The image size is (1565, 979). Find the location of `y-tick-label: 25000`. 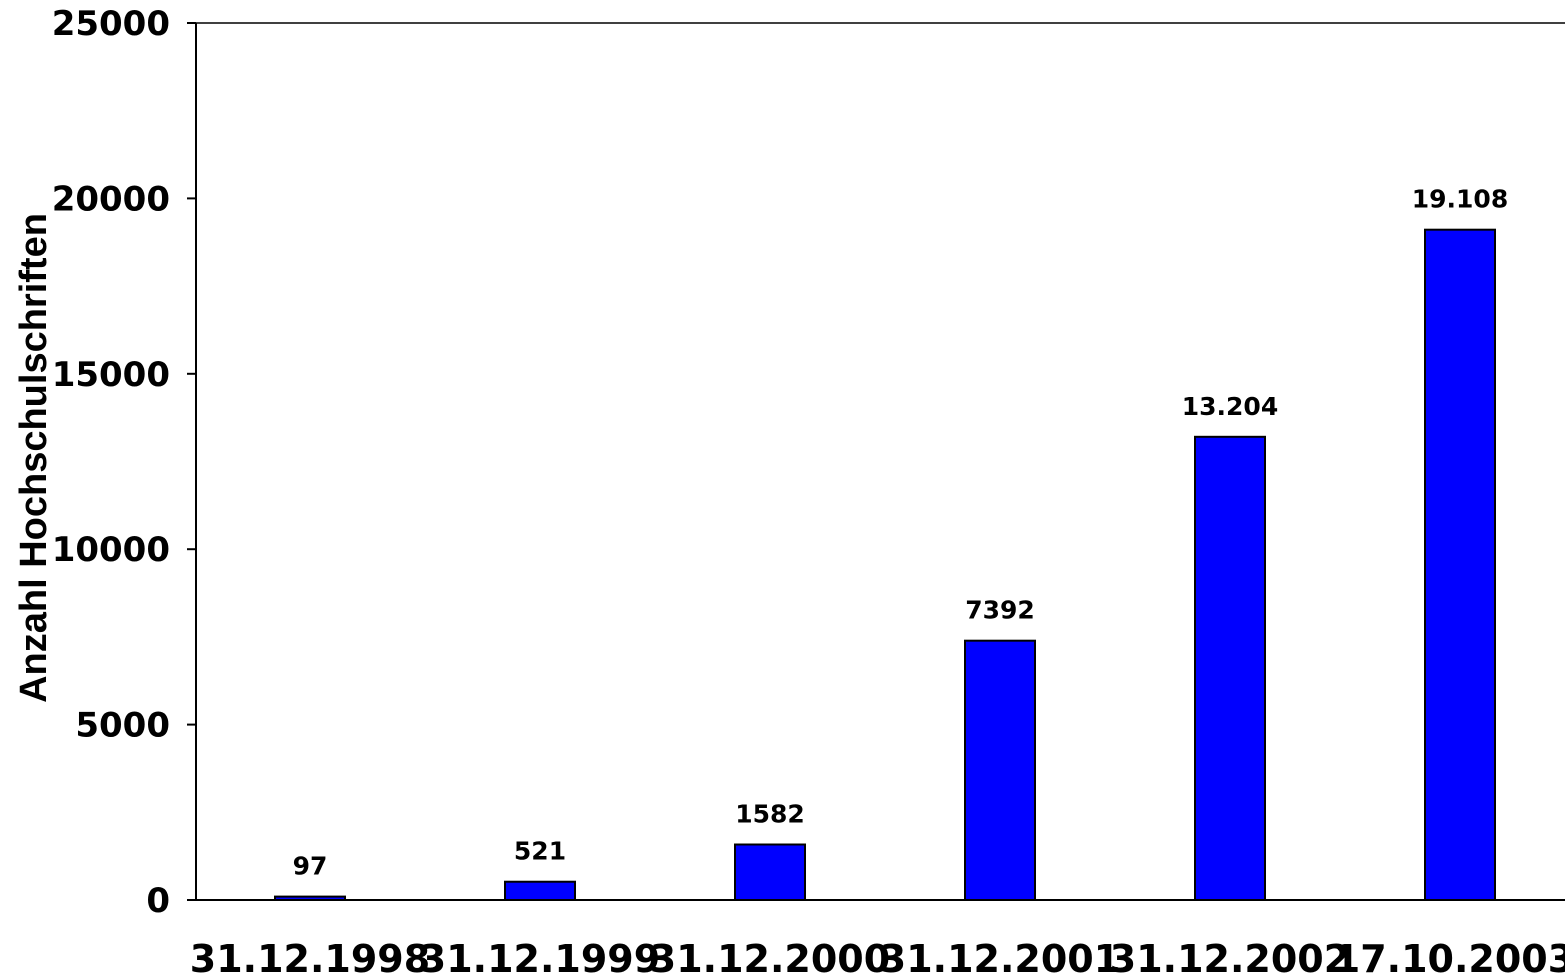

y-tick-label: 25000 is located at coordinates (111, 24).